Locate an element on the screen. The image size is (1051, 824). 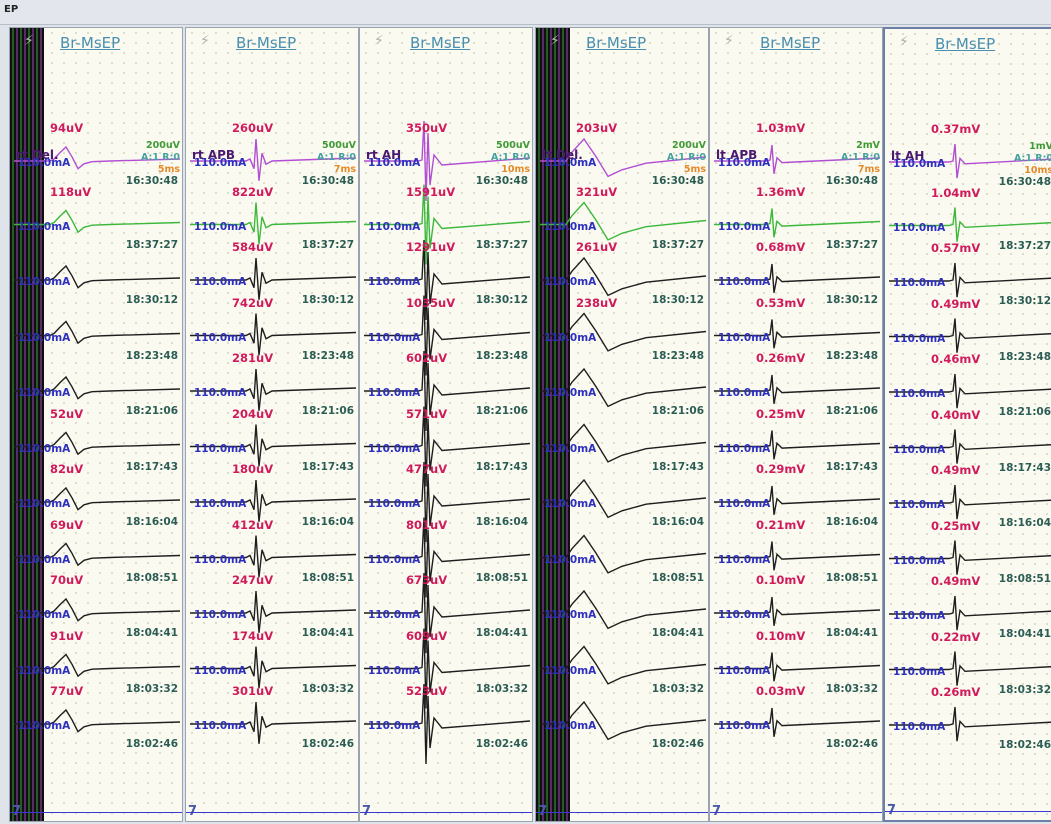
amplitude-label: 52uV is located at coordinates (67, 413).